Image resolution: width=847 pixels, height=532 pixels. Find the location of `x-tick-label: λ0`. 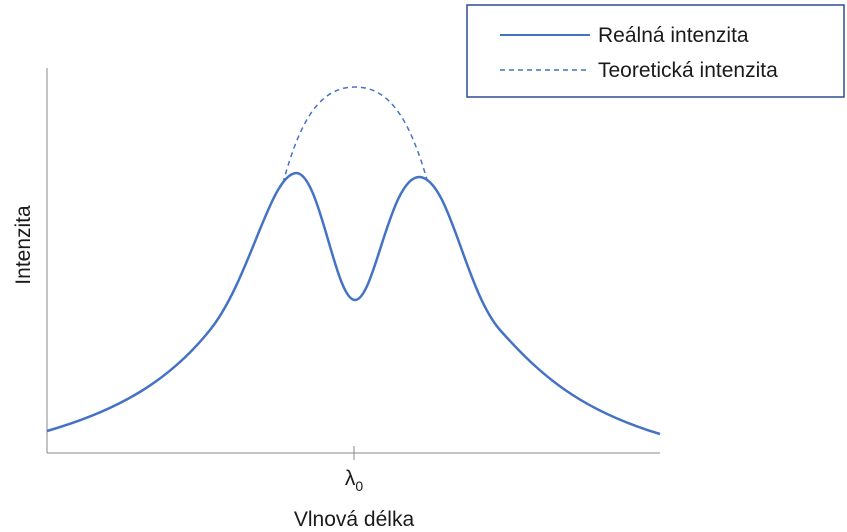

x-tick-label: λ0 is located at coordinates (354, 480).